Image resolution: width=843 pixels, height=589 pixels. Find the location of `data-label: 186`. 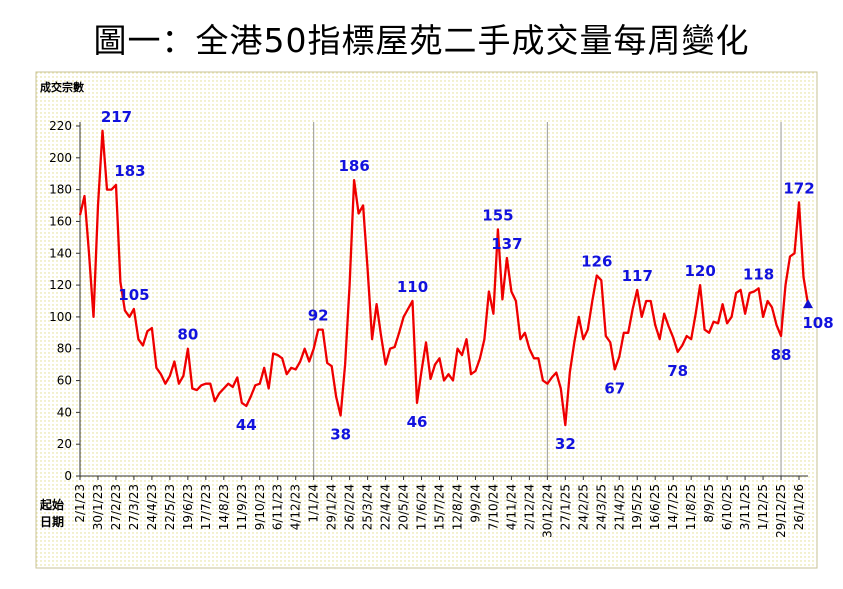

data-label: 186 is located at coordinates (353, 166).